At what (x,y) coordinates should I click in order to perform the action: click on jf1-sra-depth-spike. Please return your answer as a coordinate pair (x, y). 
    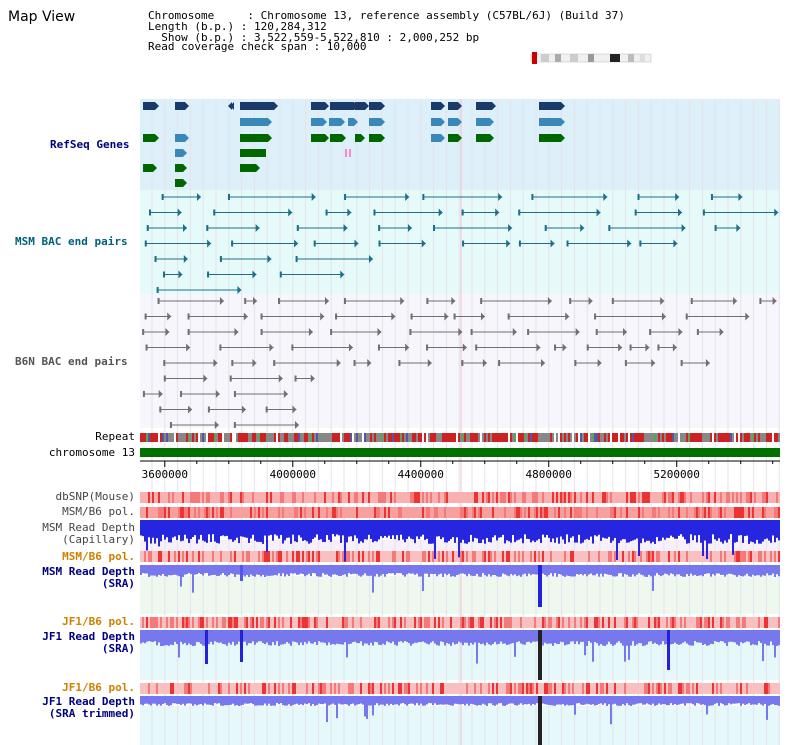
    Looking at the image, I should click on (540, 655).